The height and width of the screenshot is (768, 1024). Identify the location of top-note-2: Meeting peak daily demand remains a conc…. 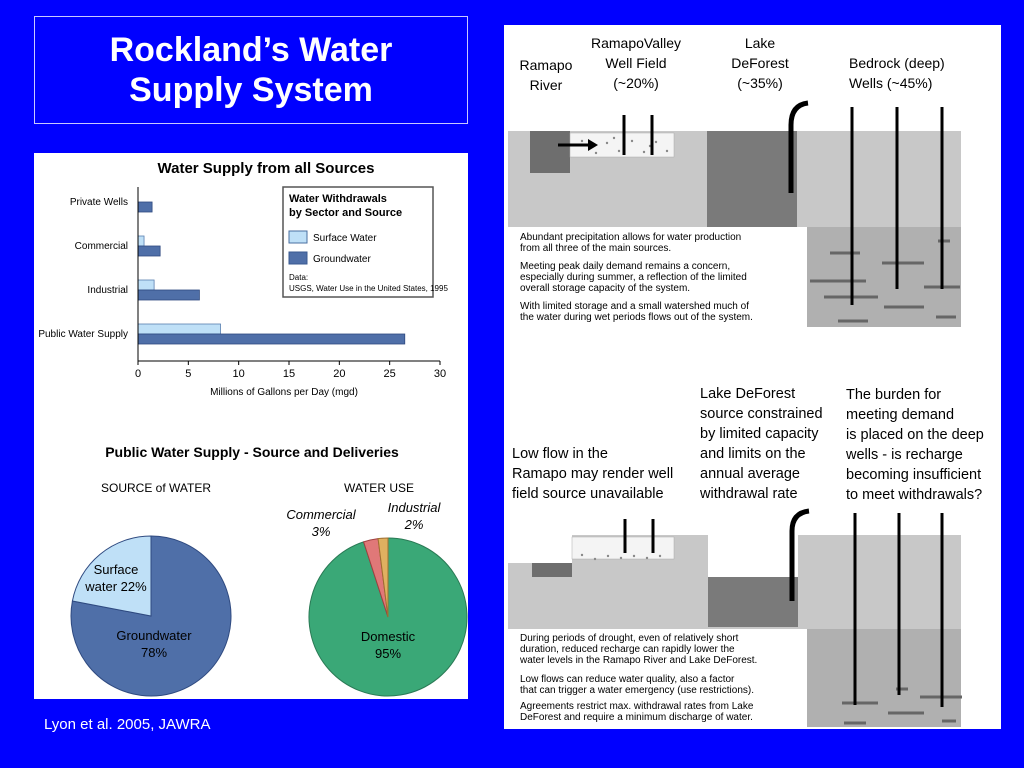
(633, 277).